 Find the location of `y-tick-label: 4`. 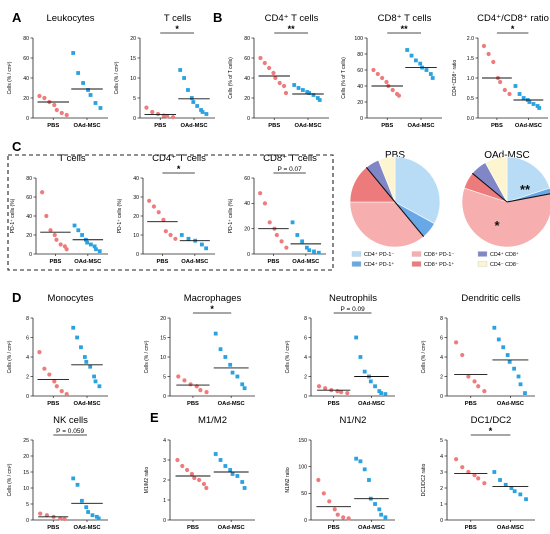

y-tick-label: 4 is located at coordinates (441, 457).